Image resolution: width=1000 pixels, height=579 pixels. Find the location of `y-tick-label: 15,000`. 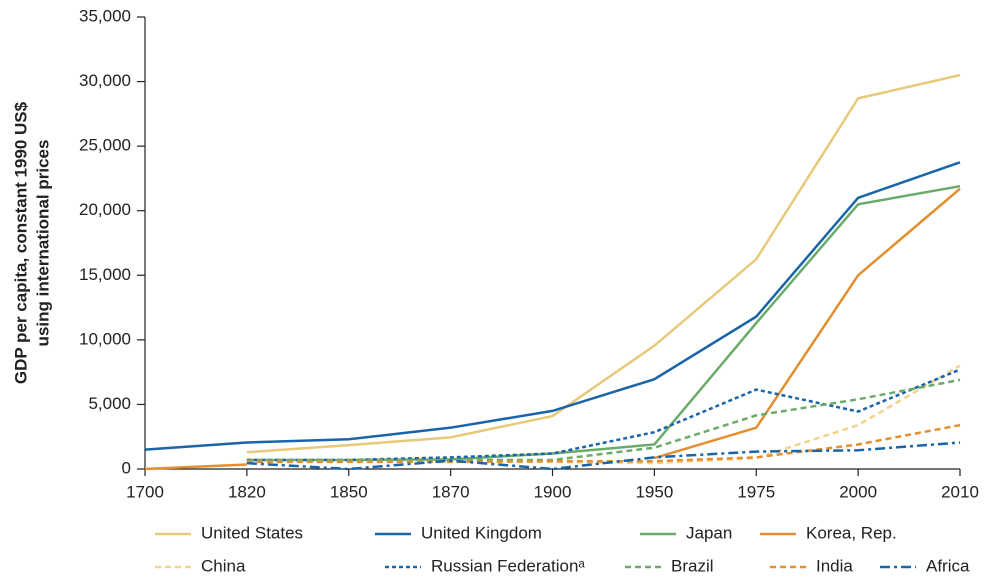

y-tick-label: 15,000 is located at coordinates (105, 274).